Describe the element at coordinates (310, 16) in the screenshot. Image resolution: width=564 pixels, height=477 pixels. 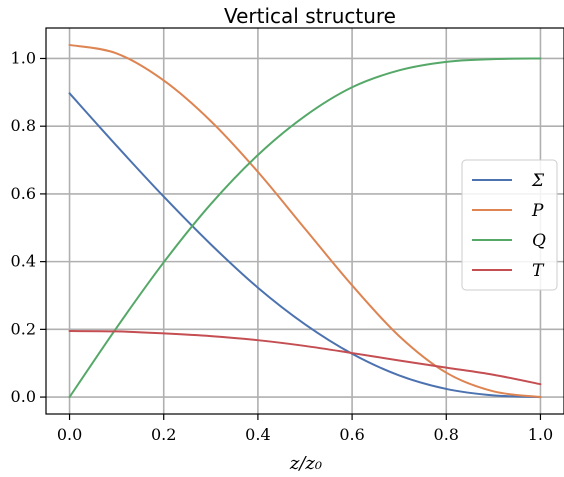
I see `chart-title: Vertical structure` at that location.